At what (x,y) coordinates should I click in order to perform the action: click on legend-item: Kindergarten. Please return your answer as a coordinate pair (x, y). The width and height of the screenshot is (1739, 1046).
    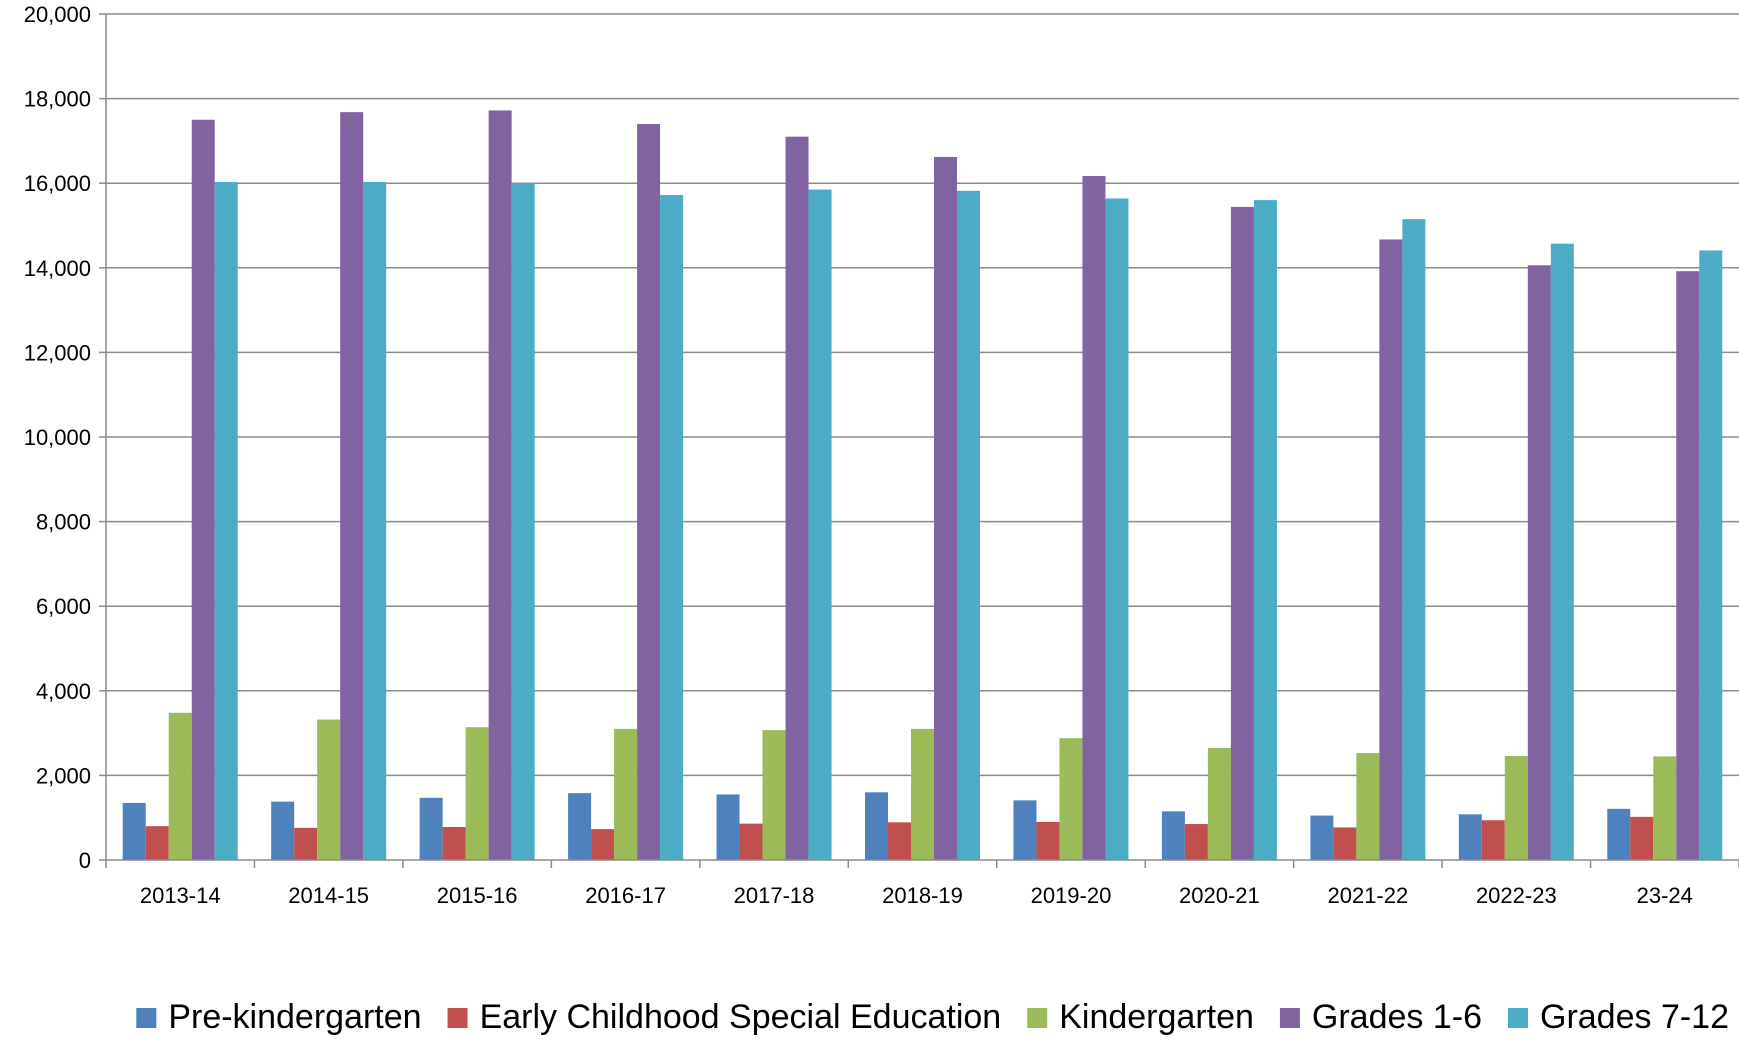
    Looking at the image, I should click on (1140, 1017).